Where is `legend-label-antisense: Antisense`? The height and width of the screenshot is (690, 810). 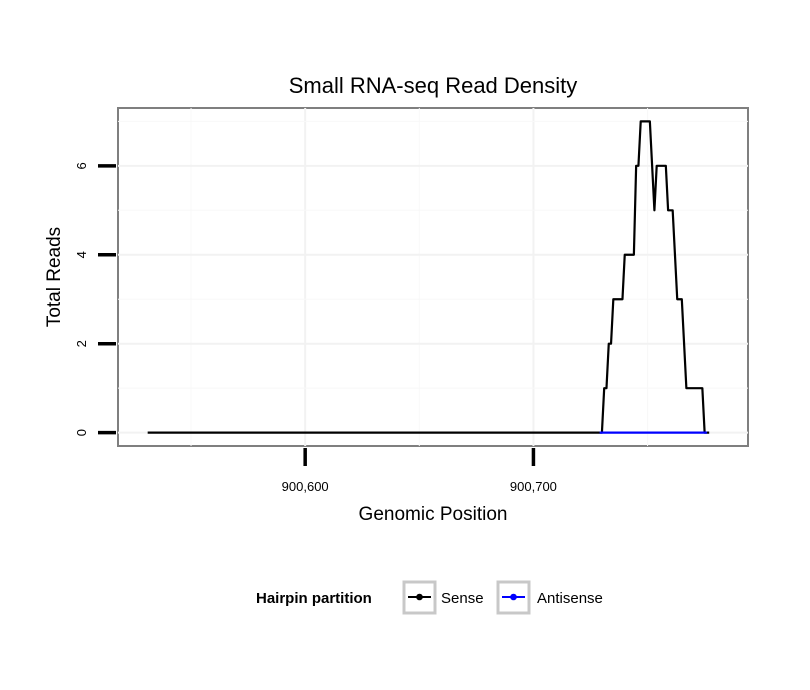 legend-label-antisense: Antisense is located at coordinates (570, 598).